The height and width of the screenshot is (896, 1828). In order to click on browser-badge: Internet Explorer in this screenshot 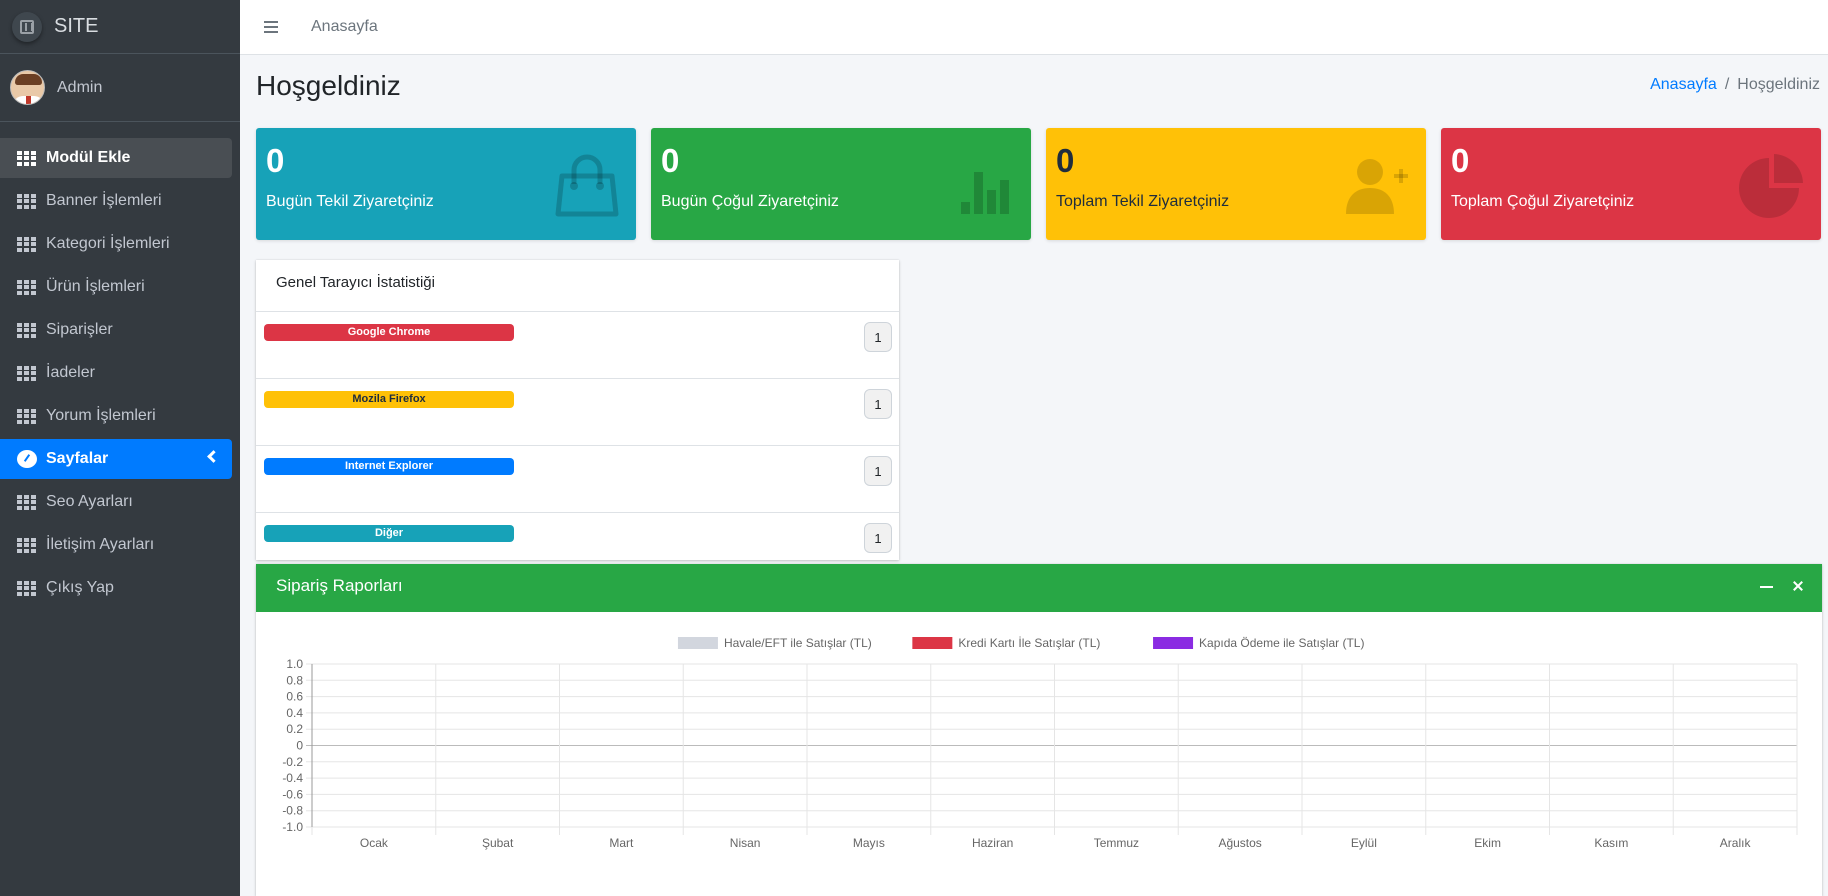, I will do `click(389, 466)`.